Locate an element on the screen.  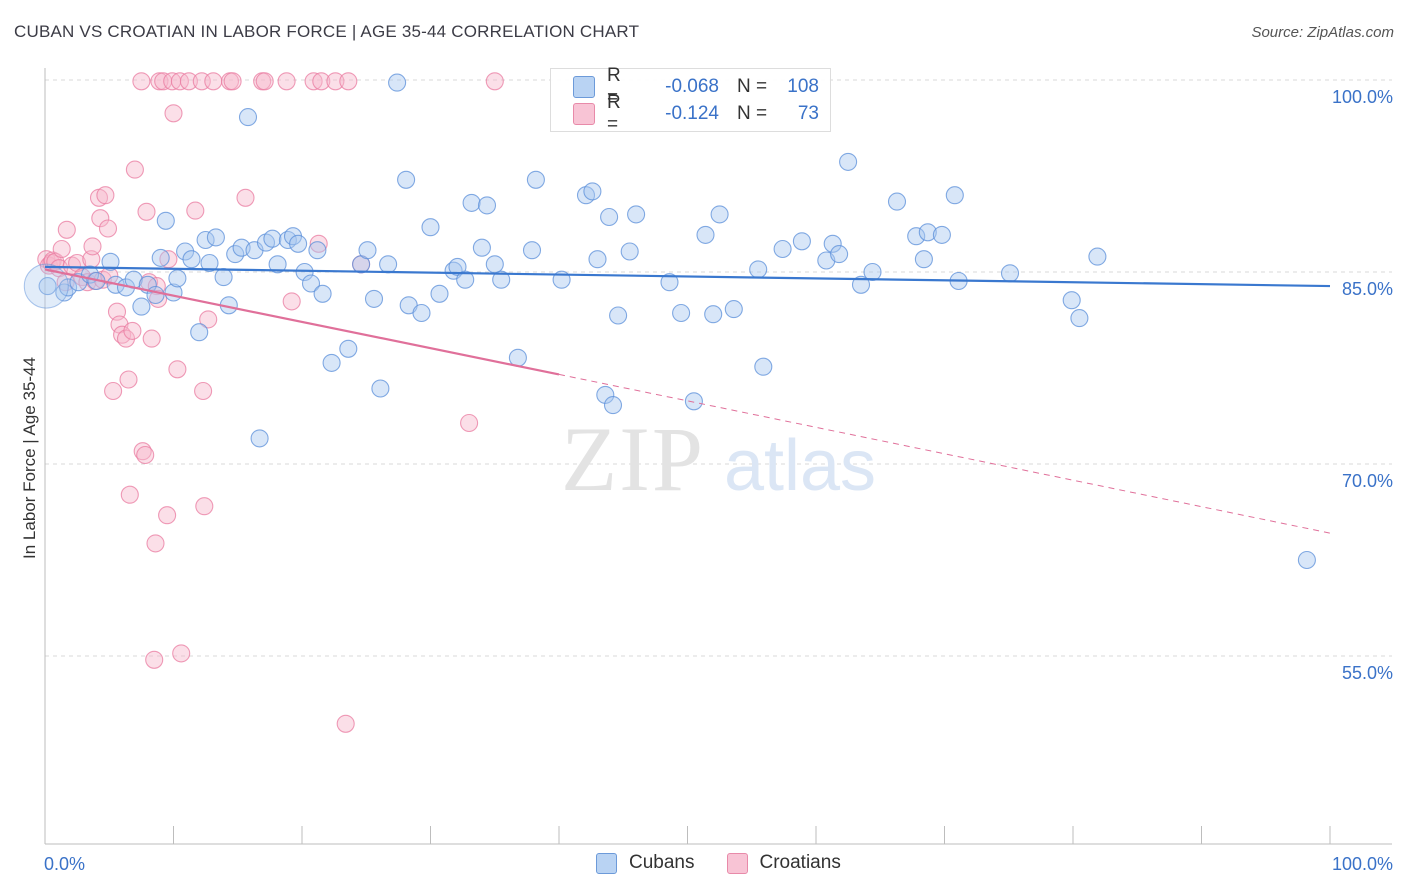
n-value: 73 is located at coordinates (808, 113).